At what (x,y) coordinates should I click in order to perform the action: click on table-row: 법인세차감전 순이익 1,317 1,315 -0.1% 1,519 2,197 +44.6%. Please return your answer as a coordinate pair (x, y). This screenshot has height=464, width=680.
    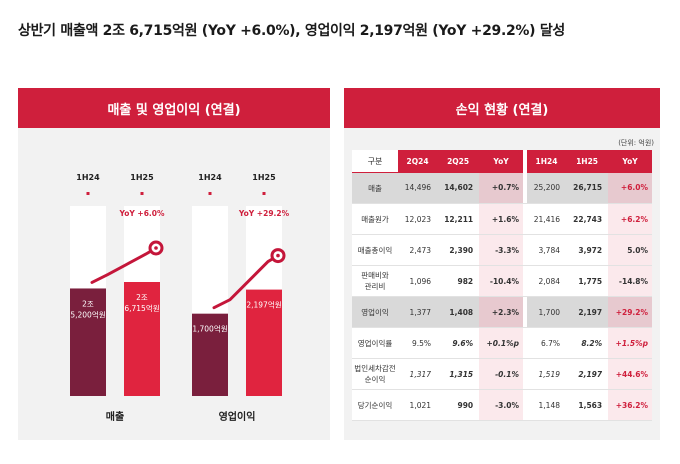
    Looking at the image, I should click on (502, 374).